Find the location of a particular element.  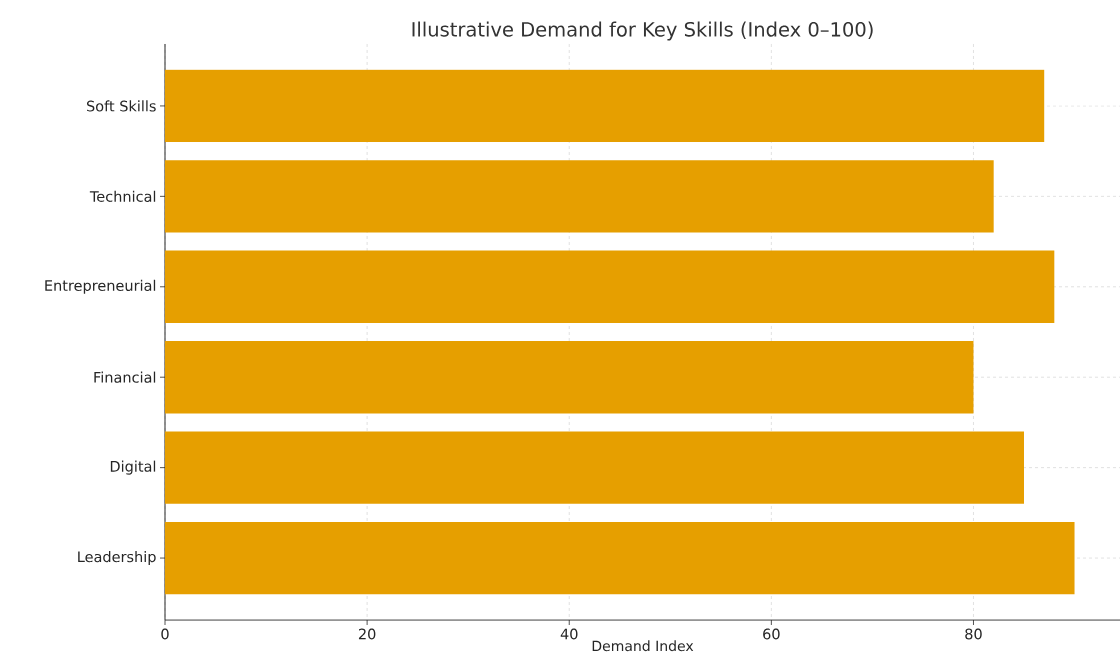

x-tick-label: 0 is located at coordinates (165, 634).